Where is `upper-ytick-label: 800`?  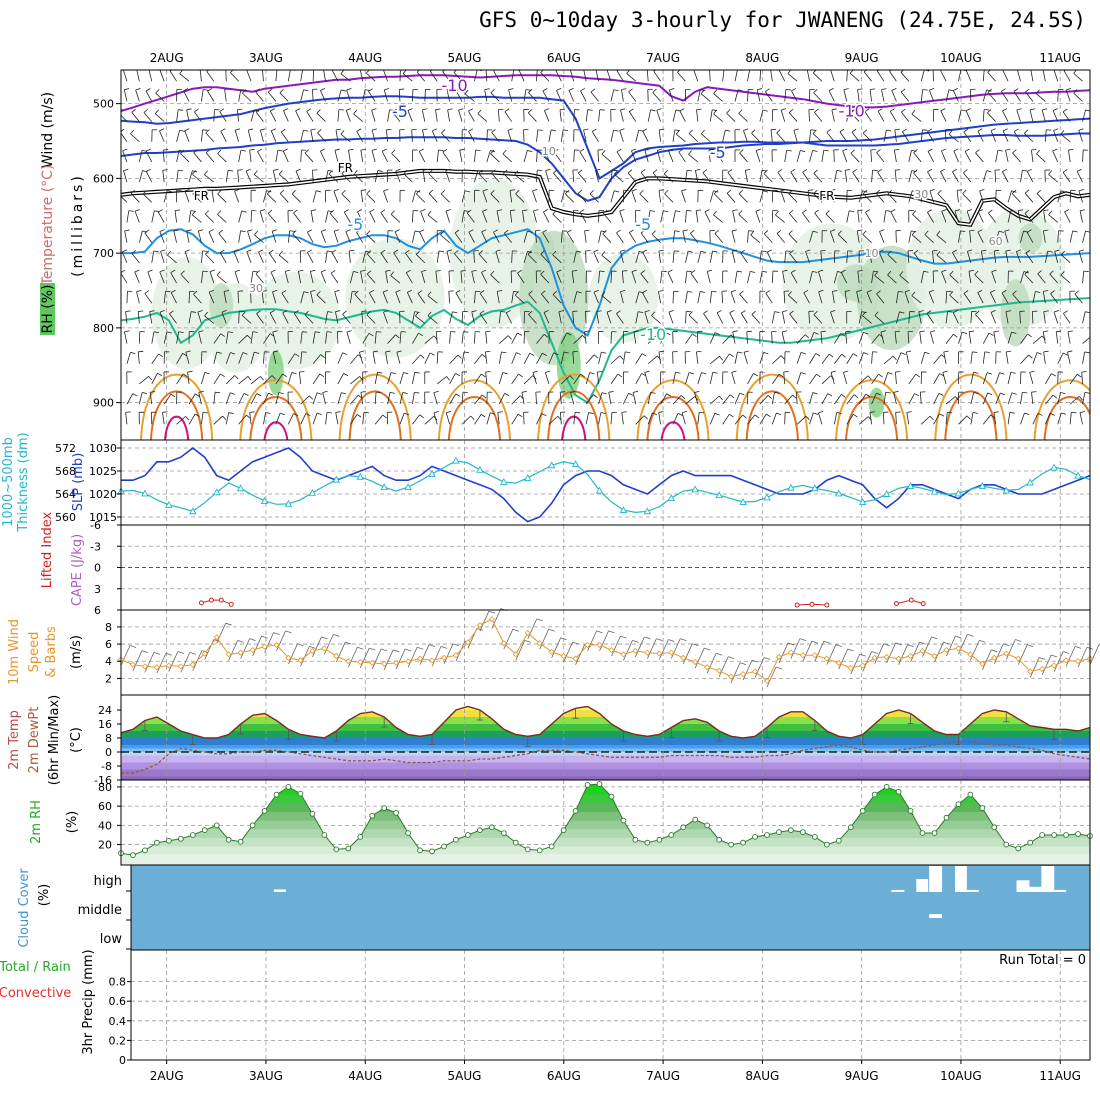
upper-ytick-label: 800 is located at coordinates (103, 328).